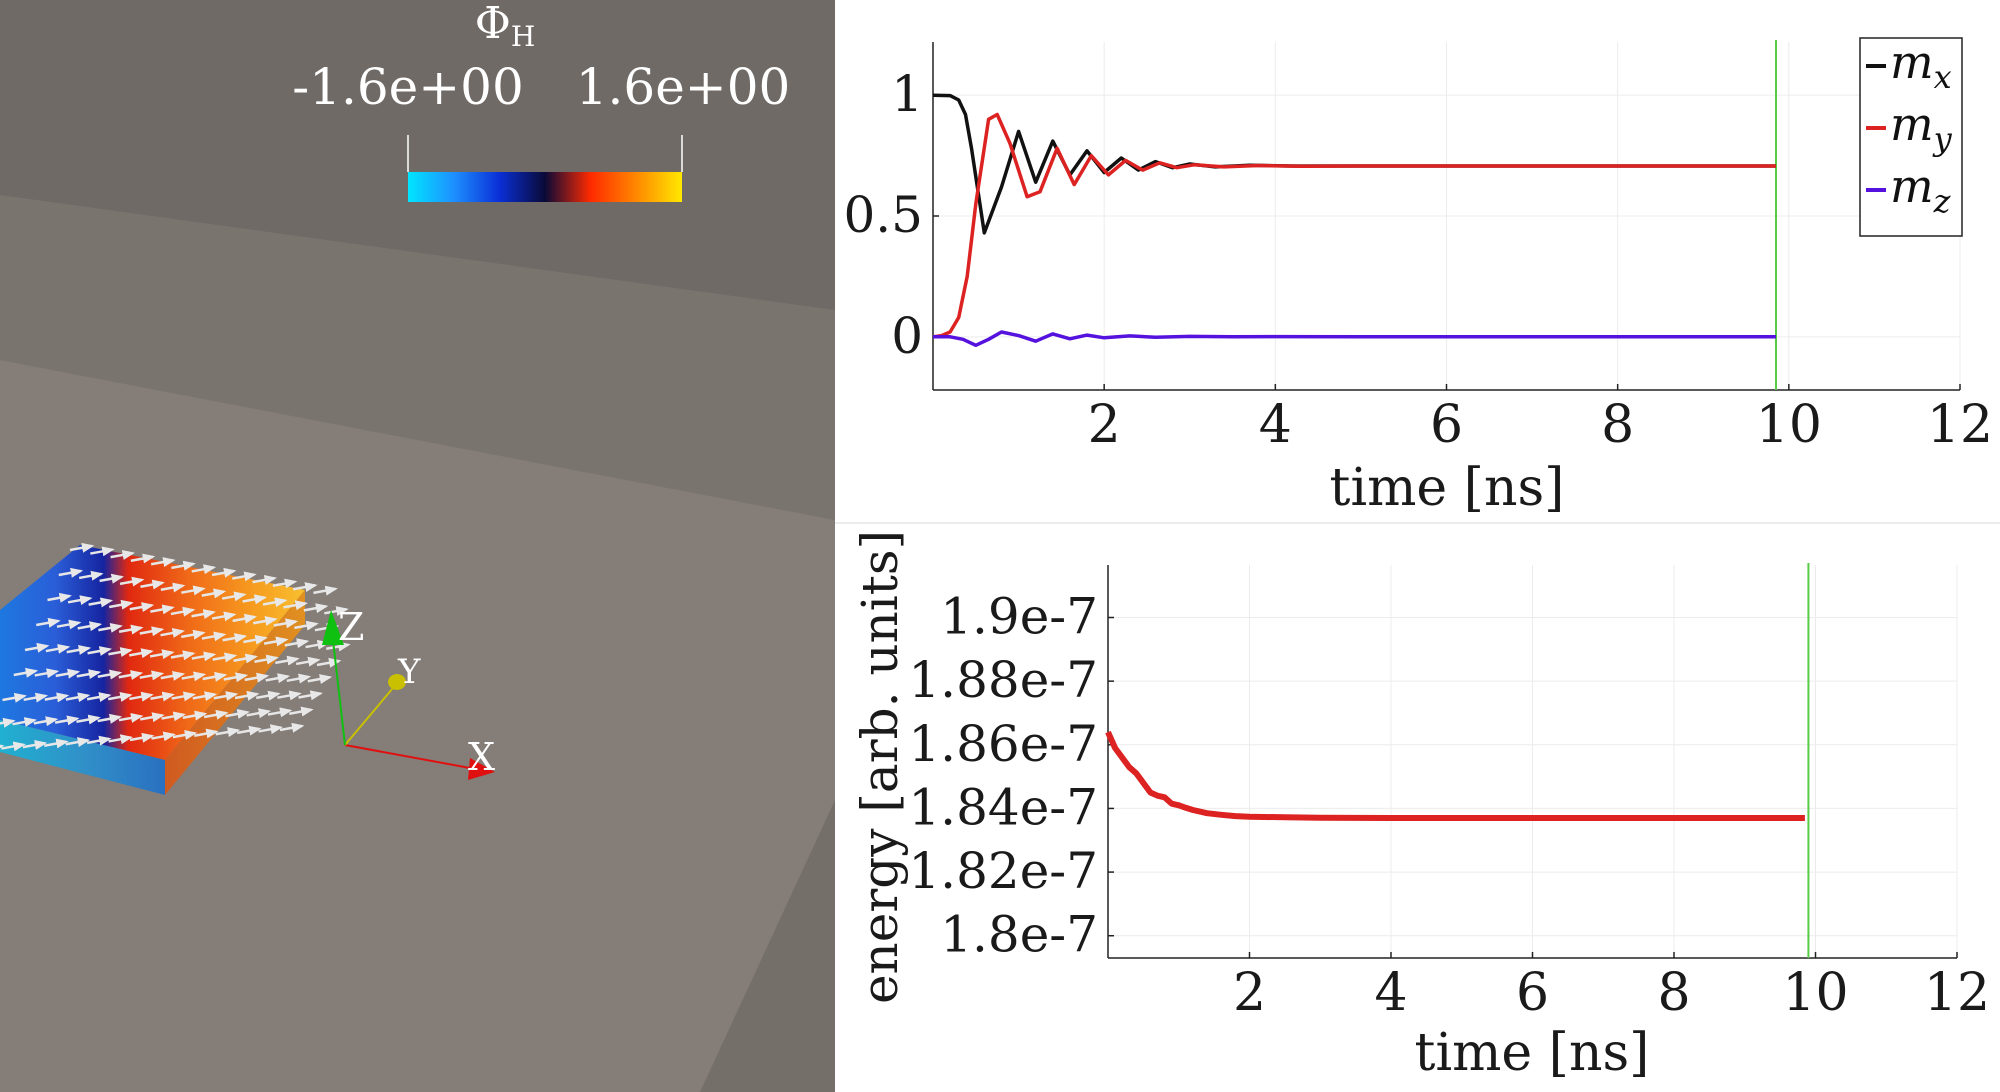 Image resolution: width=2000 pixels, height=1092 pixels. I want to click on y-tick-label: 1.84e-7, so click(1003, 807).